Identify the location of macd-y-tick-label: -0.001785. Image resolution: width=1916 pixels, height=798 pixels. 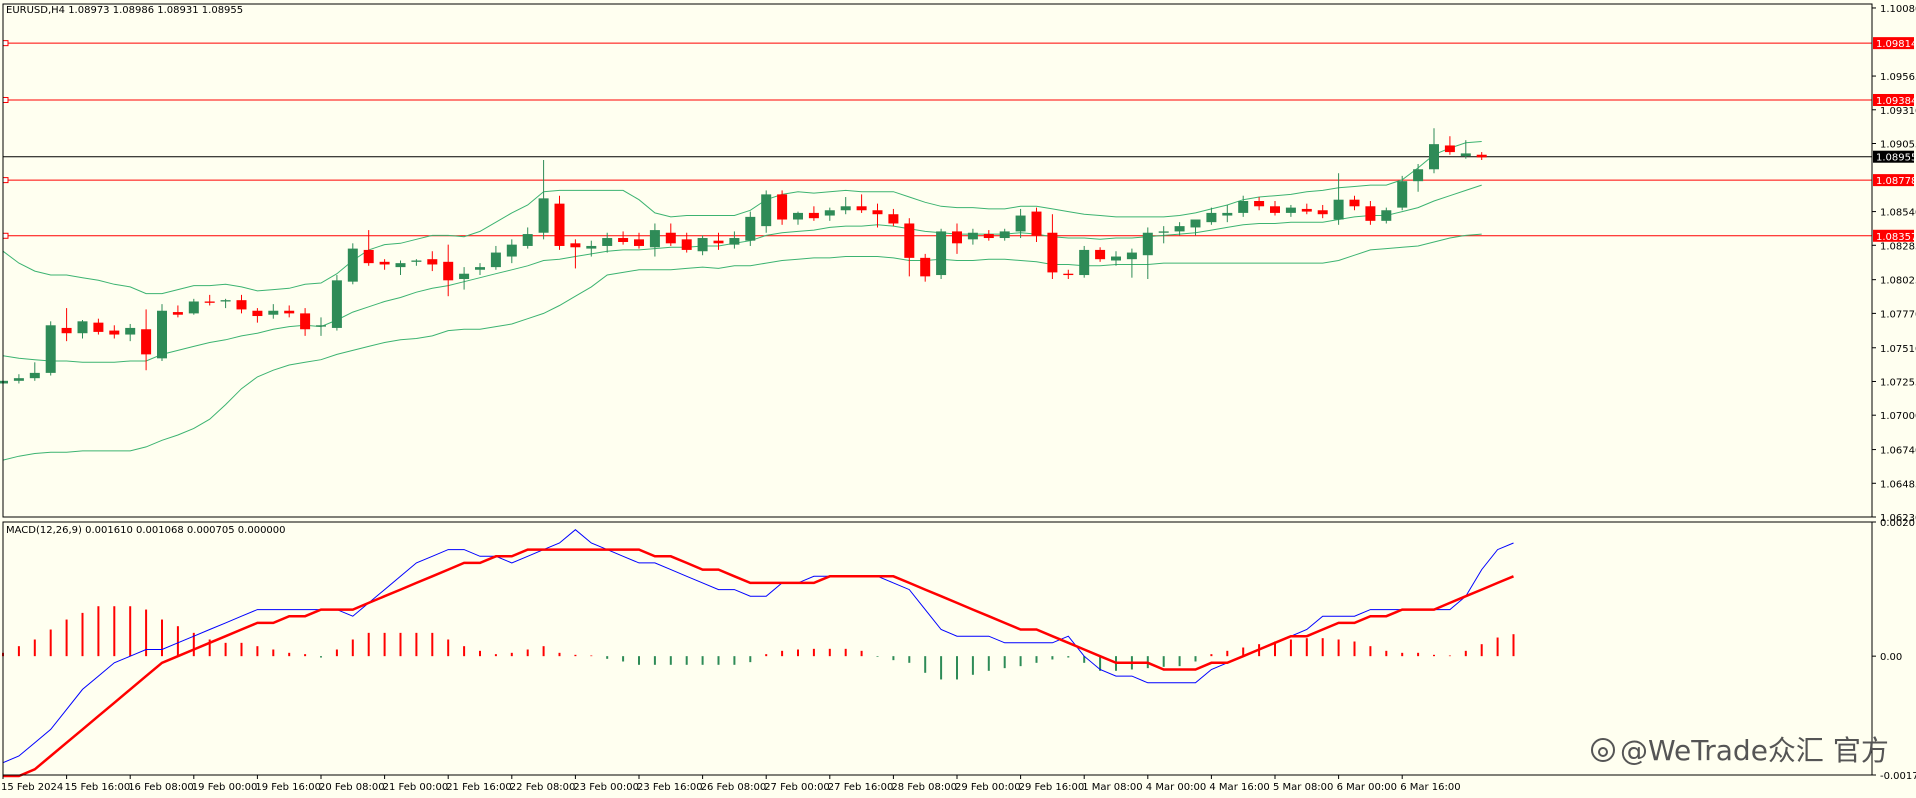
(1898, 776).